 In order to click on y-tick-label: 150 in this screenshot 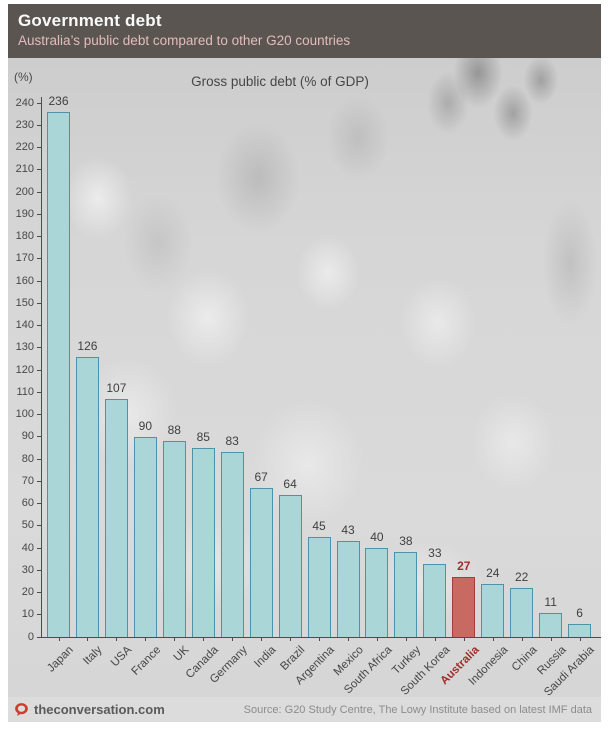, I will do `click(24, 302)`.